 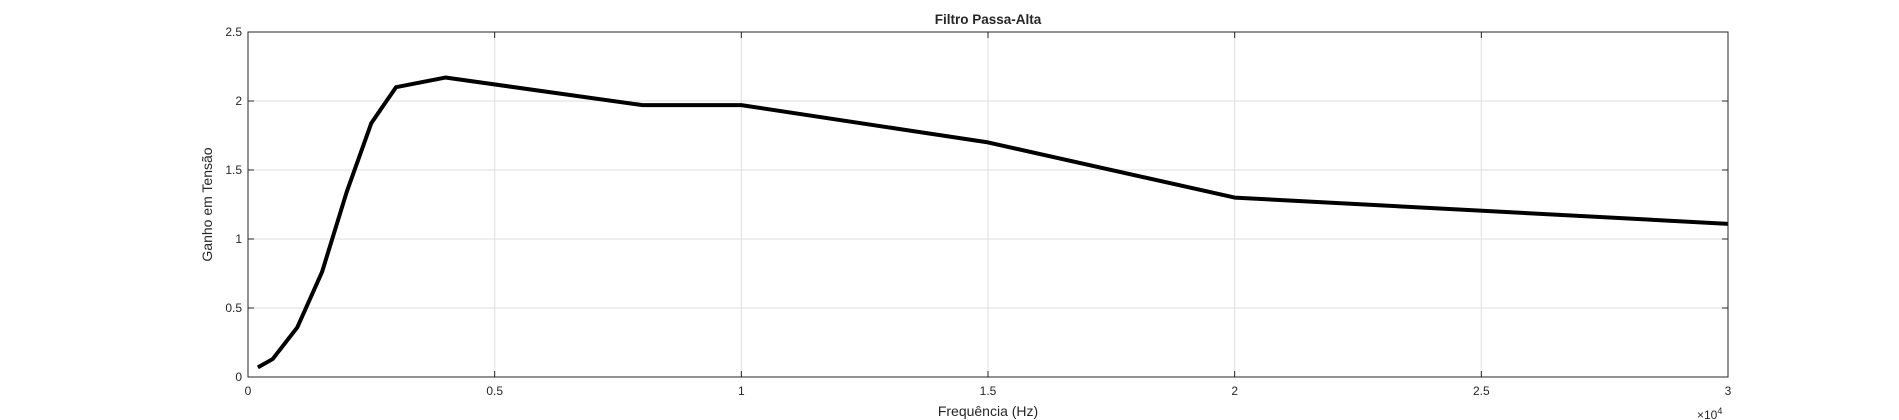 I want to click on x-axis-label: Frequência (Hz), so click(x=988, y=411).